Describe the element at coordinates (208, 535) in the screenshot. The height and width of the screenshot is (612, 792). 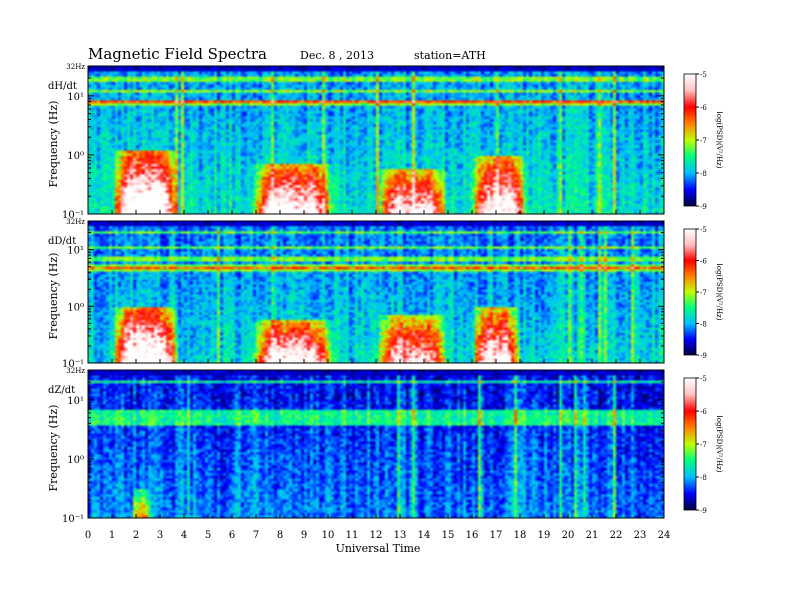
I see `x-tick-label-5: 5` at that location.